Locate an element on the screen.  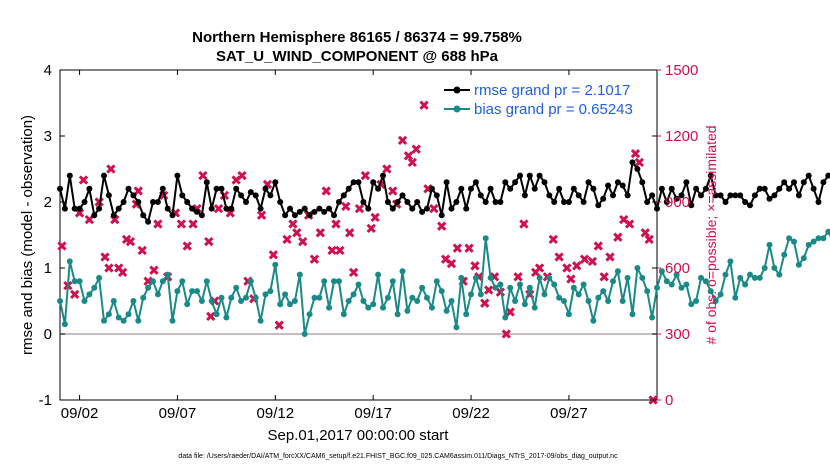
legend-rmse-marker is located at coordinates (457, 90).